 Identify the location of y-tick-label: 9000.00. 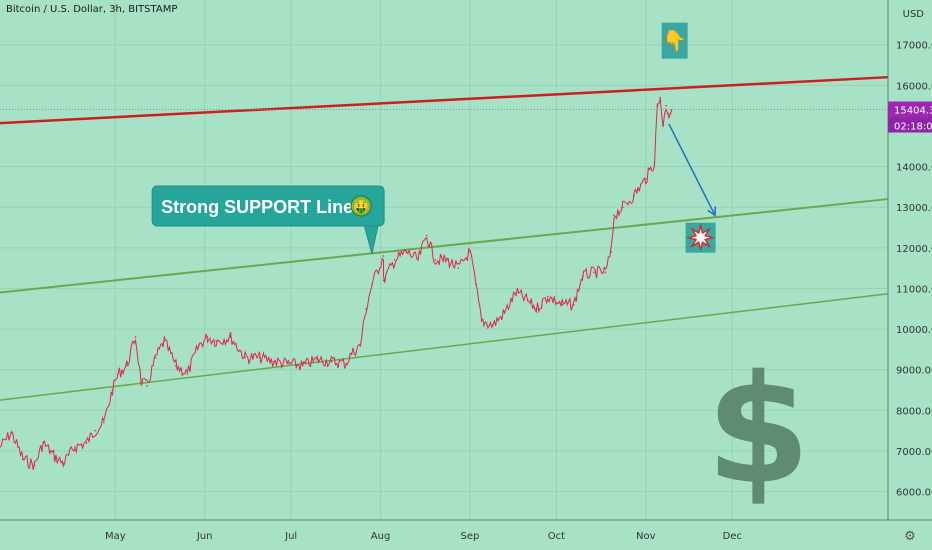
(914, 371).